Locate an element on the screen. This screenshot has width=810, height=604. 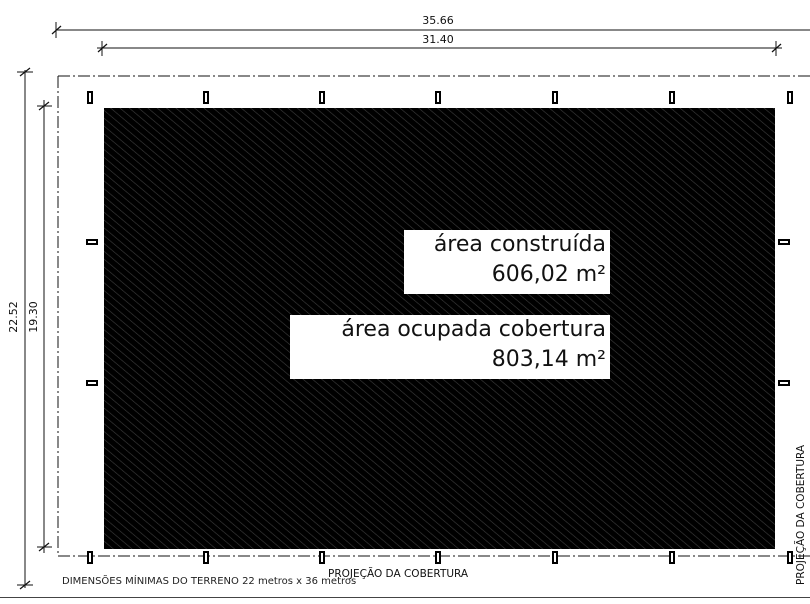
inner-height-label: 19.30 is located at coordinates (33, 317).